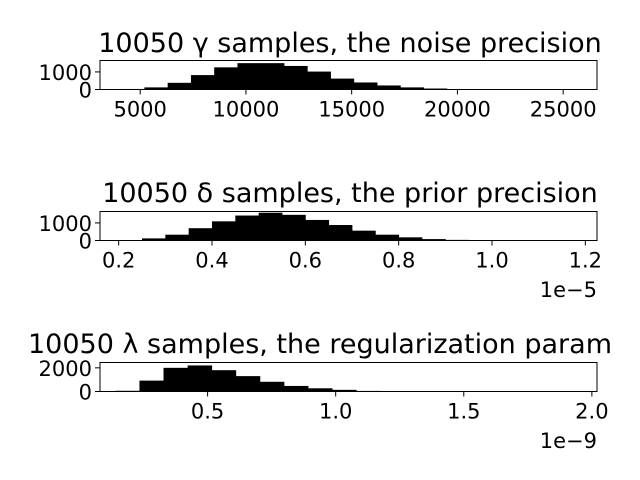  What do you see at coordinates (591, 412) in the screenshot?
I see `x-tick-label: 2.0` at bounding box center [591, 412].